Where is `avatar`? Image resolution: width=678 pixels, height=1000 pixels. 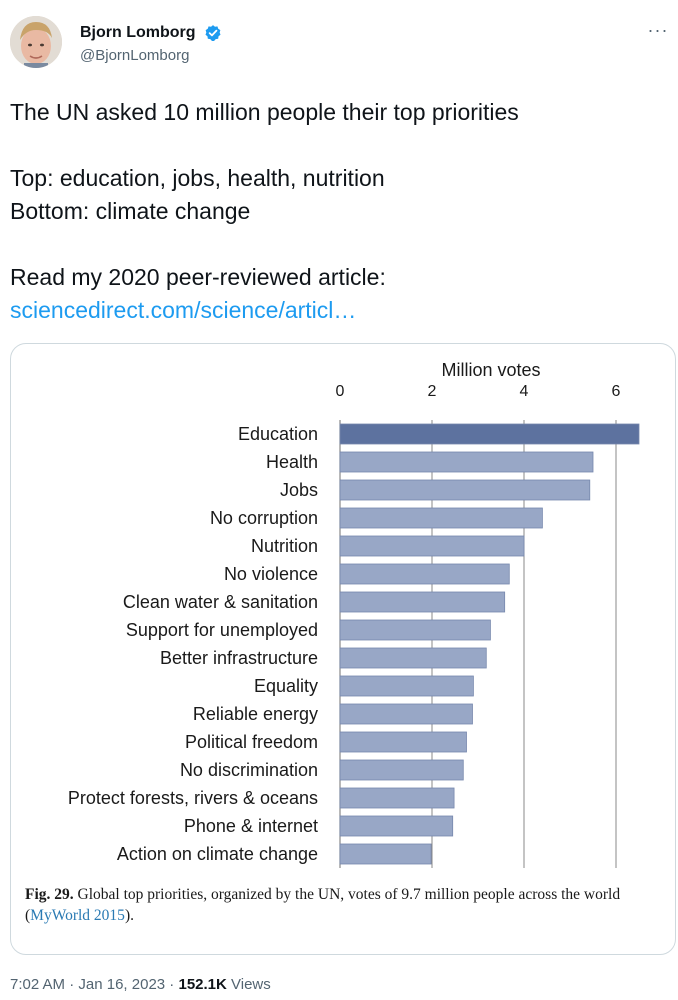
avatar is located at coordinates (36, 42).